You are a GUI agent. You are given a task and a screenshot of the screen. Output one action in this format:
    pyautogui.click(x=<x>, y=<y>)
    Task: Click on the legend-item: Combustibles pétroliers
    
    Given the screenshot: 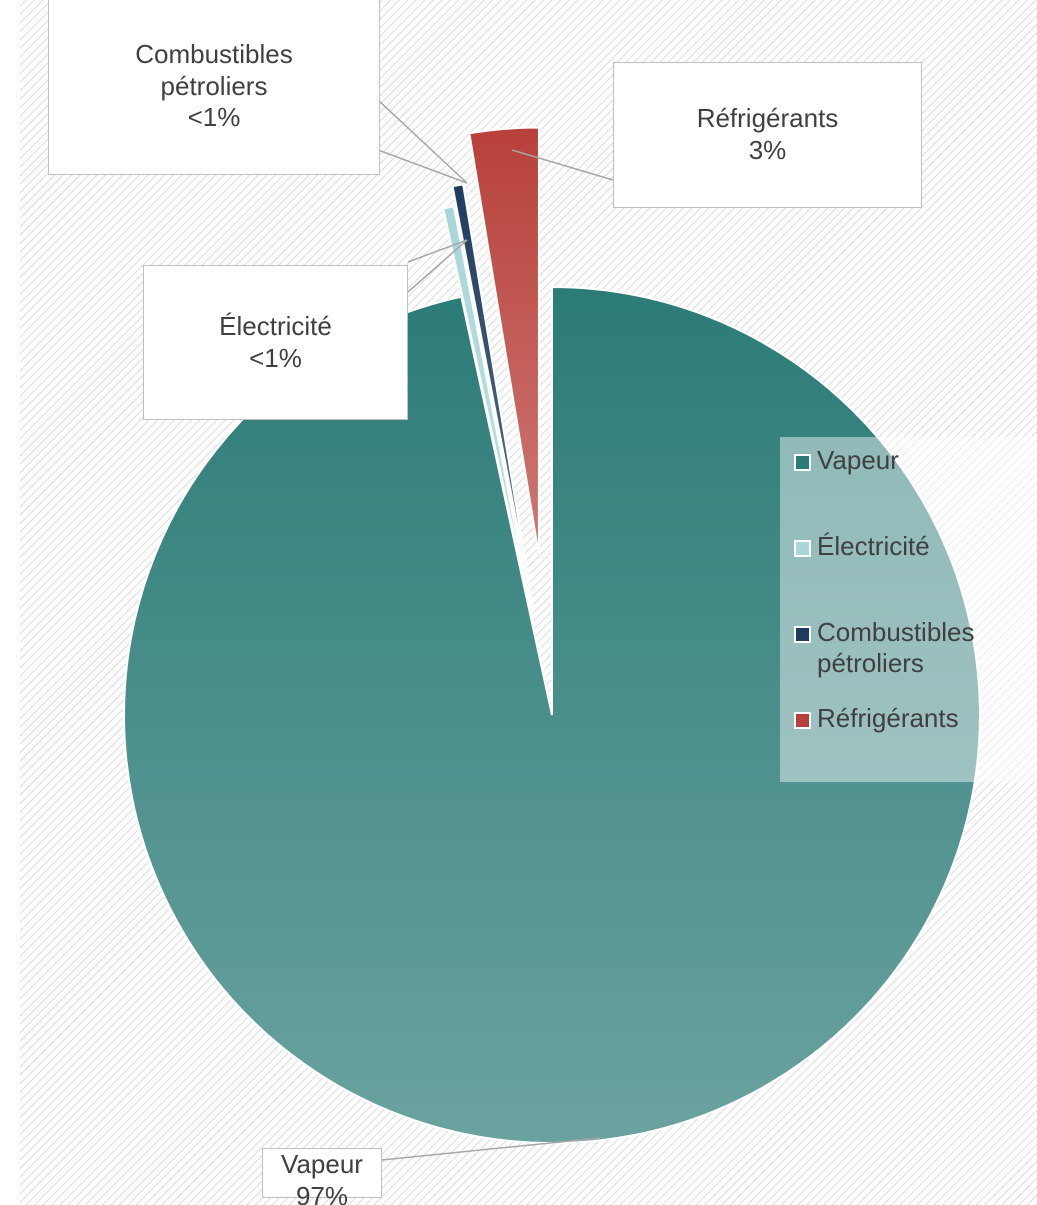 What is the action you would take?
    pyautogui.click(x=915, y=660)
    